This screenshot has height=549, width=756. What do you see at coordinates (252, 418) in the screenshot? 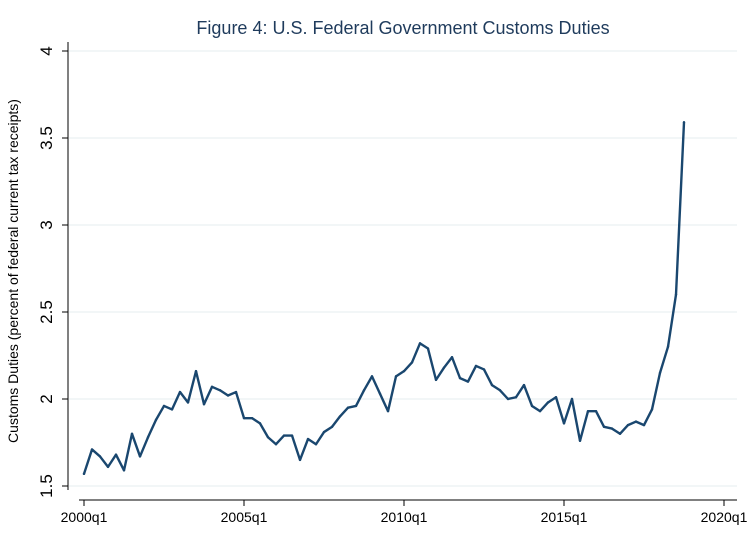
I see `data-point-2005q2` at bounding box center [252, 418].